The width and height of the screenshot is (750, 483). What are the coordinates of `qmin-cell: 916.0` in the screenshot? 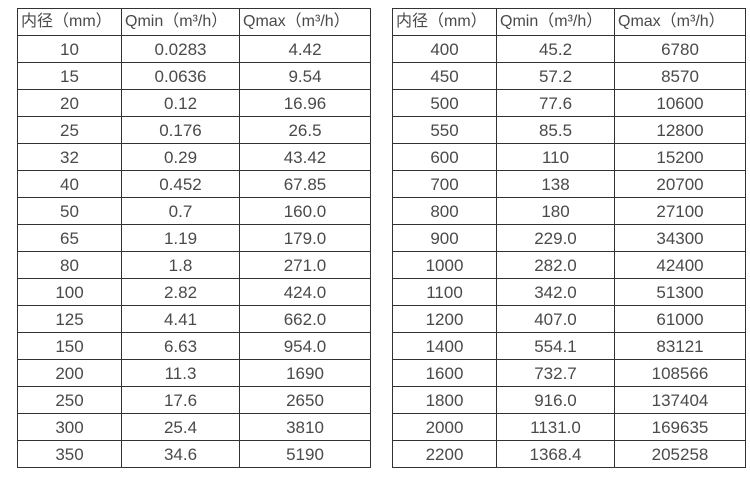 It's located at (555, 400).